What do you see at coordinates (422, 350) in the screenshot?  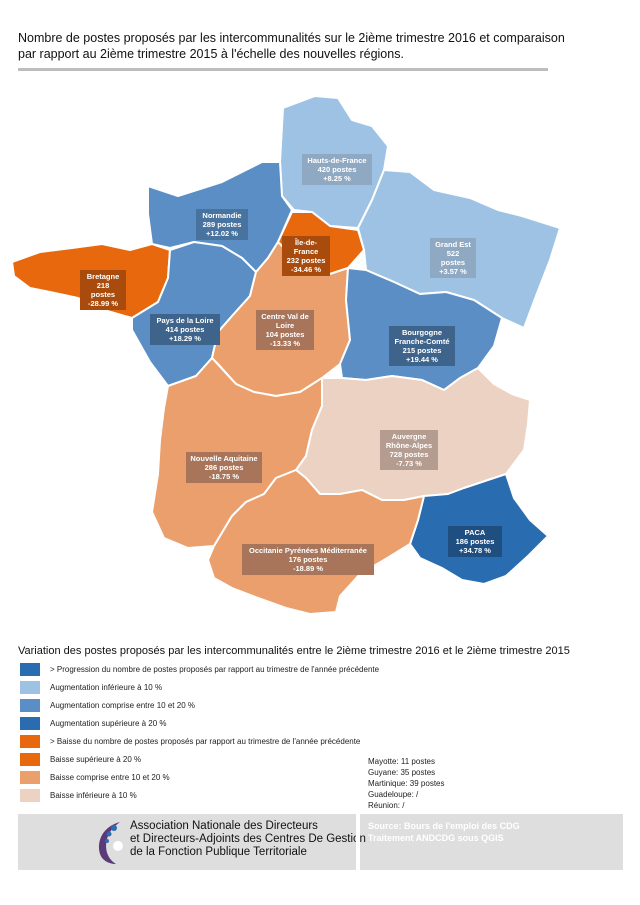 I see `region-postes: 215 postes` at bounding box center [422, 350].